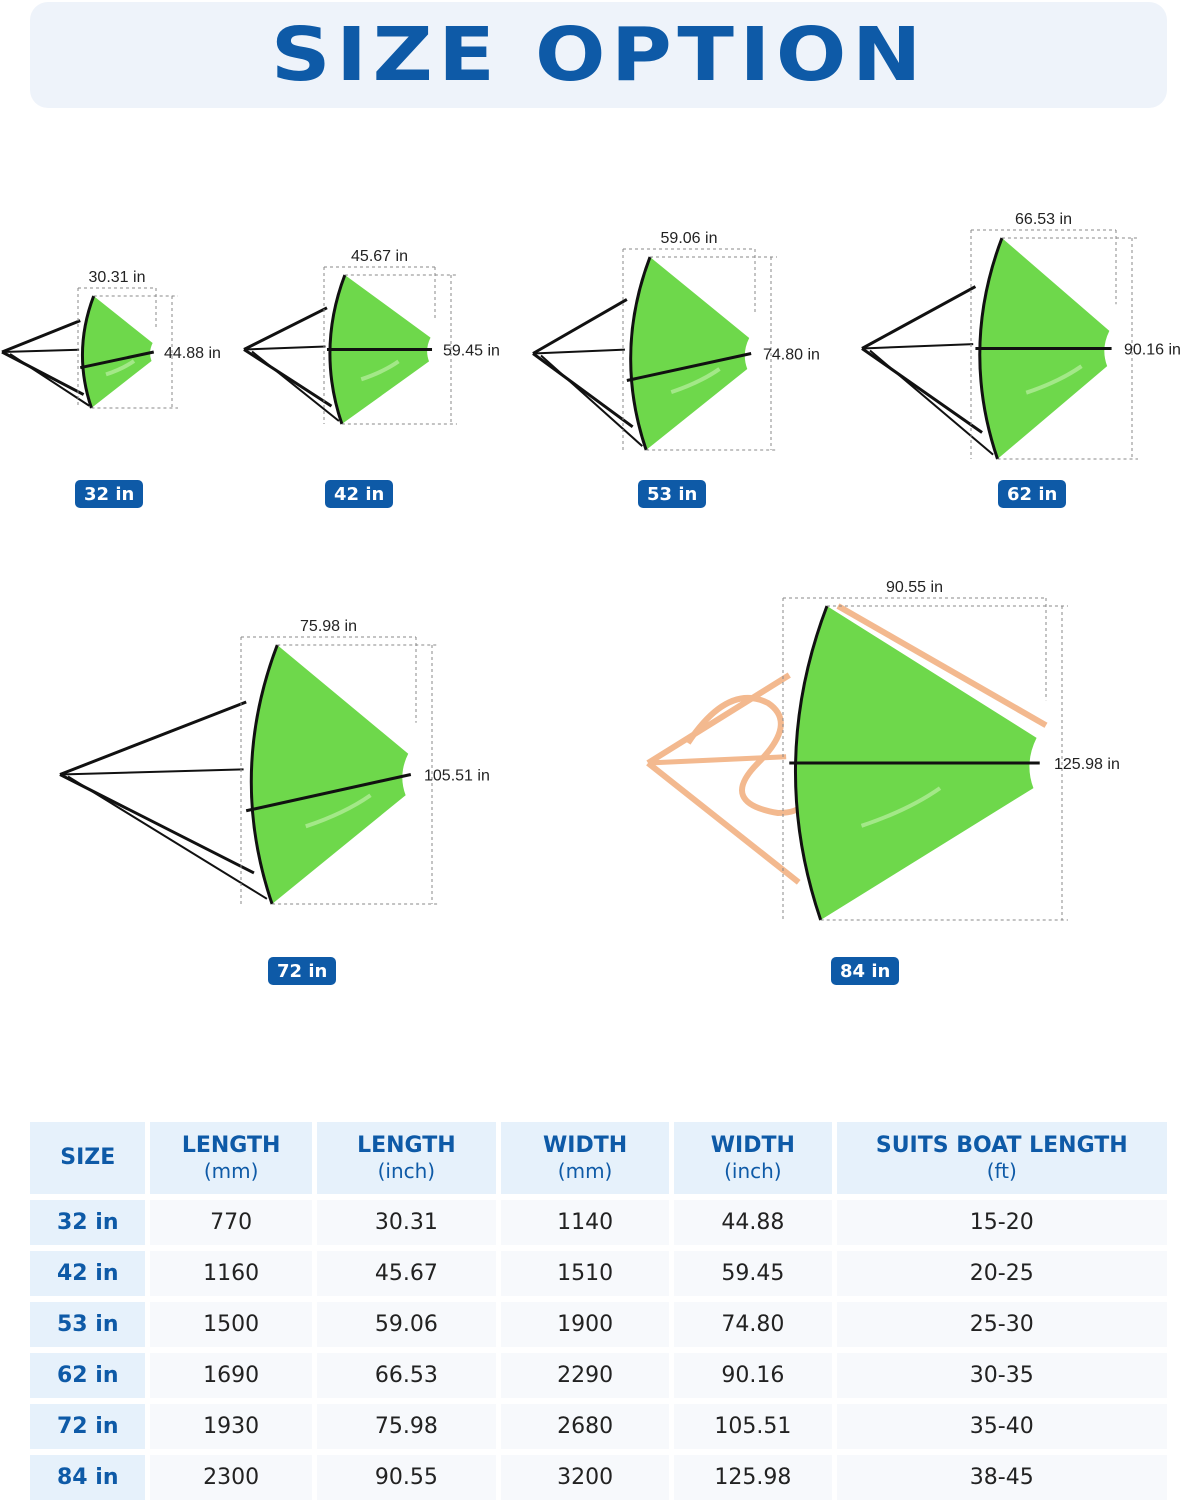 The width and height of the screenshot is (1193, 1506). I want to click on table-row: 84 in 2300 90.55 3200 125.98 38-45, so click(599, 1477).